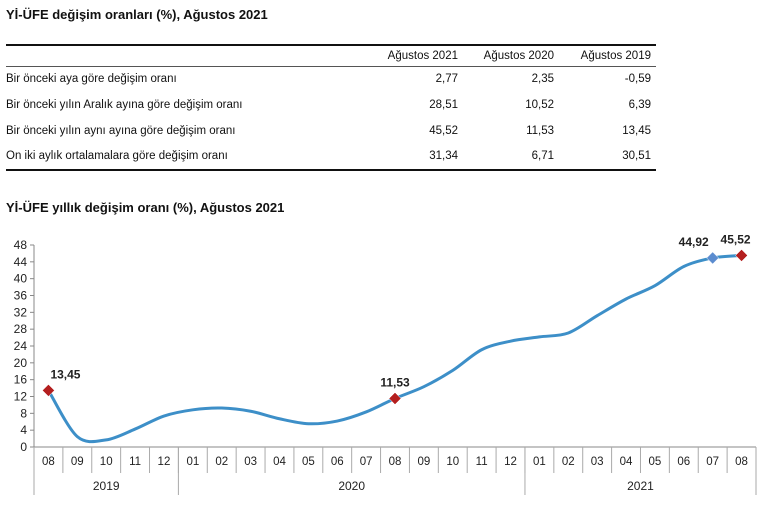 This screenshot has width=770, height=506. I want to click on cell-value: -0,59, so click(637, 79).